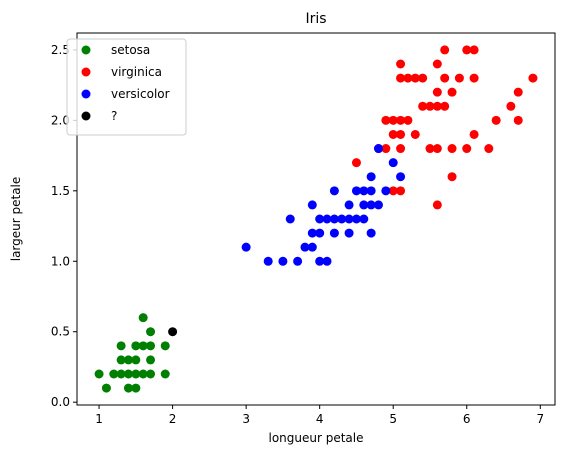 The width and height of the screenshot is (569, 453). What do you see at coordinates (16, 219) in the screenshot?
I see `y-axis-label: largeur petale` at bounding box center [16, 219].